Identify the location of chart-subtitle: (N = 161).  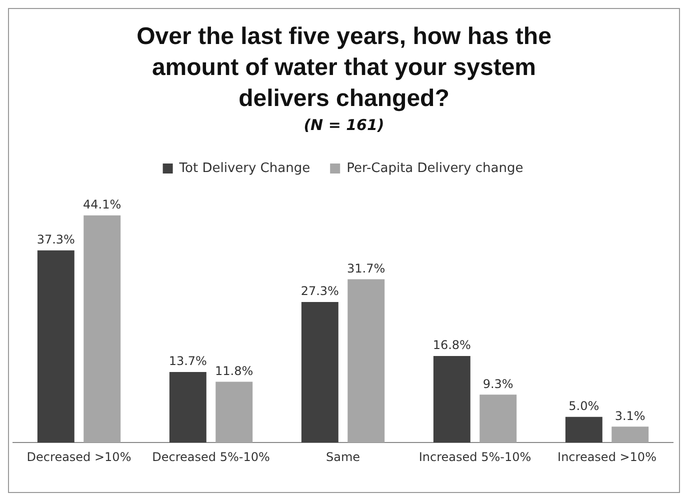
(344, 125).